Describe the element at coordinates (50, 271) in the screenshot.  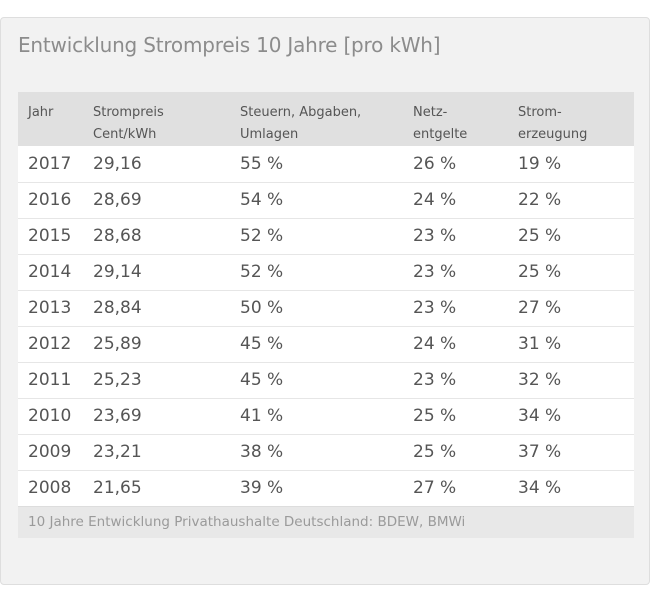
I see `cell-jahr: 2014` at that location.